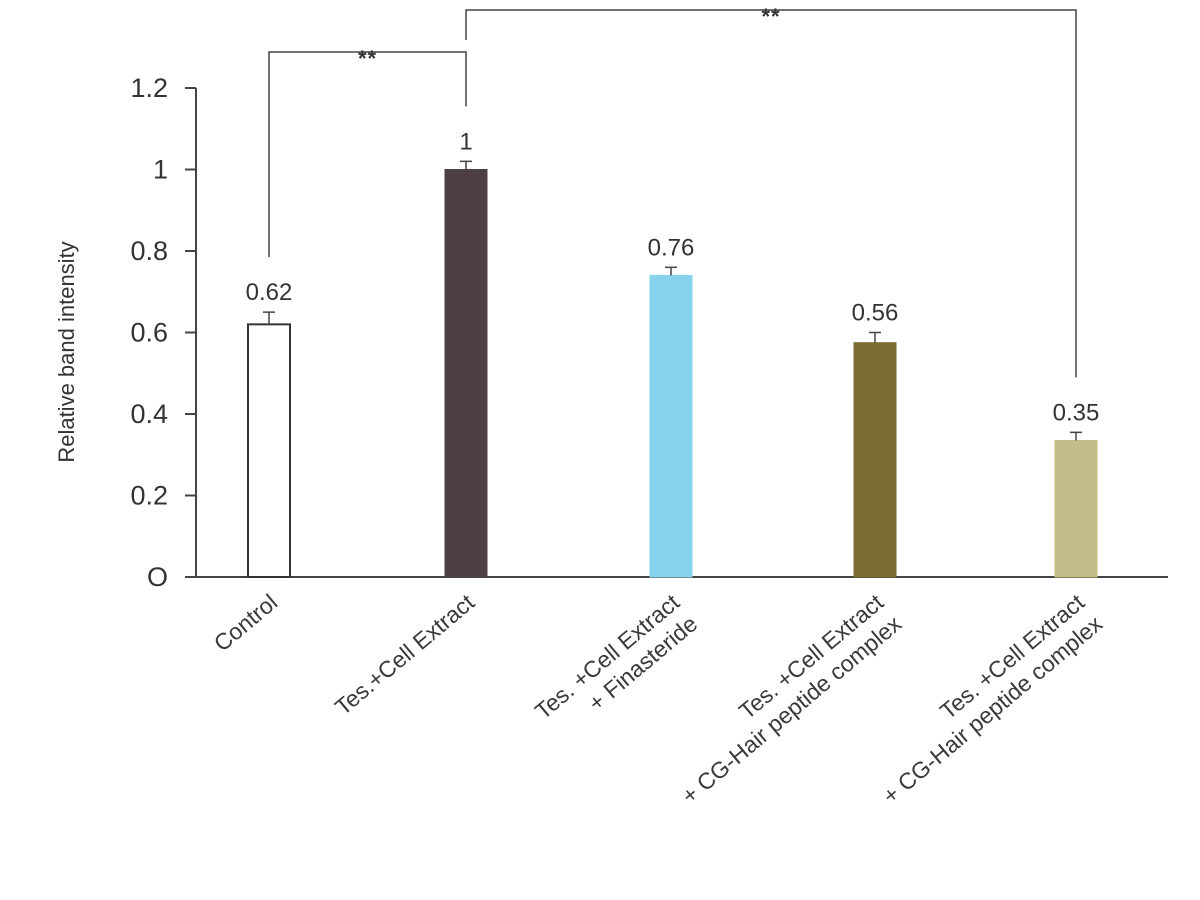 The height and width of the screenshot is (900, 1200). I want to click on y-tick-label: 0.6, so click(149, 333).